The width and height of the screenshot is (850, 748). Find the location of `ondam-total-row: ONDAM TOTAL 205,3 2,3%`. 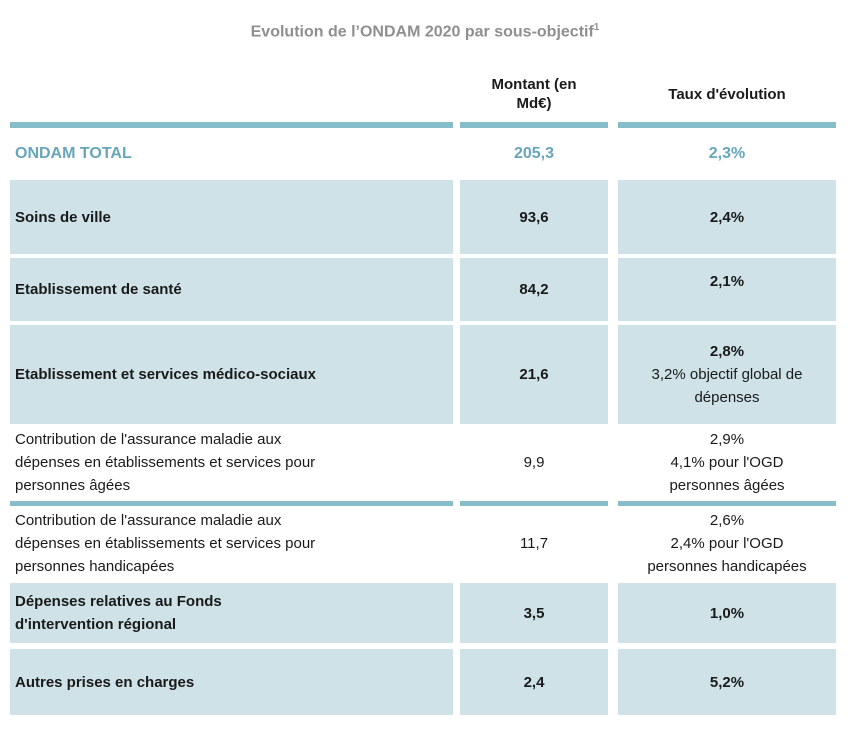

ondam-total-row: ONDAM TOTAL 205,3 2,3% is located at coordinates (423, 154).